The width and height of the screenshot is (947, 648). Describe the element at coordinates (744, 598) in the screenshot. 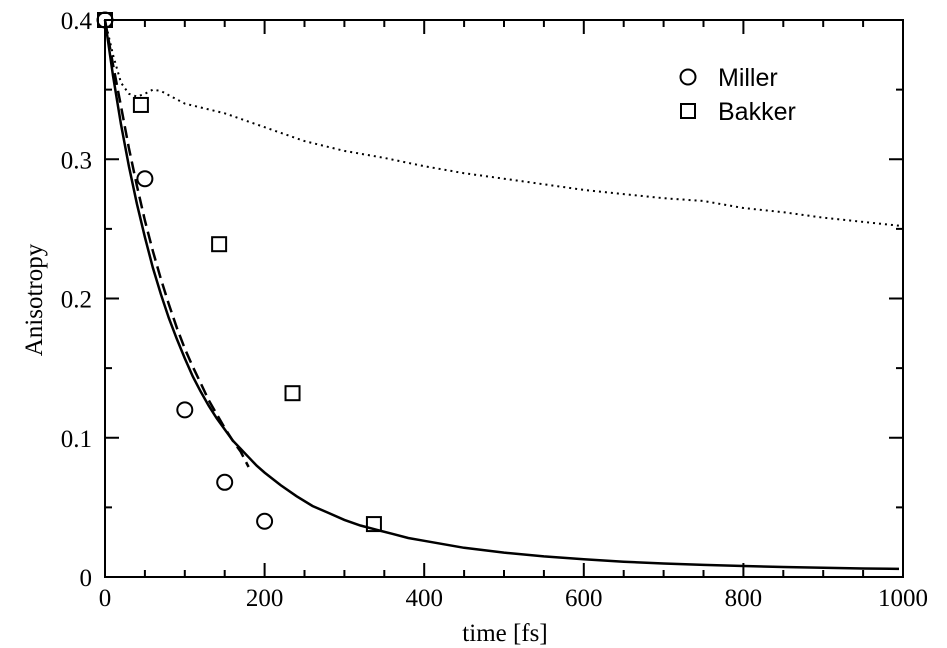

I see `x-tick-label: 800` at that location.